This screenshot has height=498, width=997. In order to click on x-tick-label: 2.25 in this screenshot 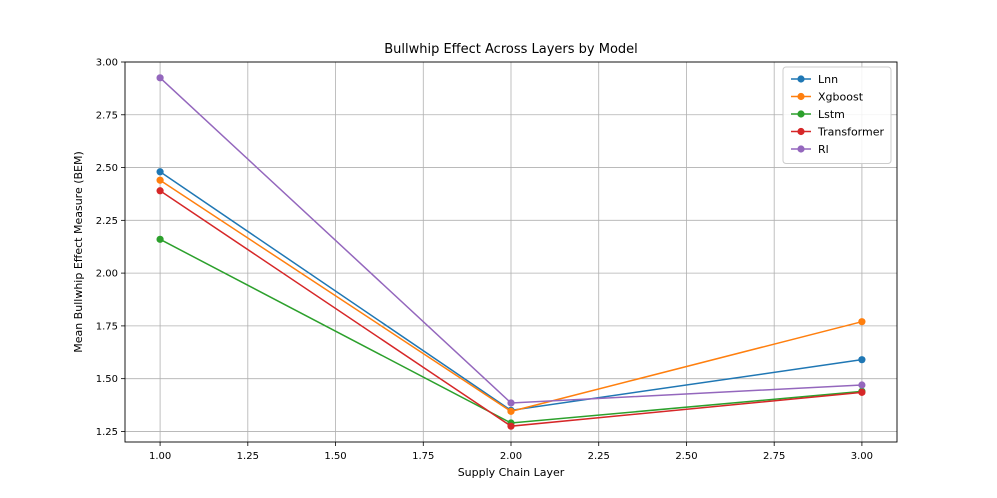, I will do `click(599, 456)`.